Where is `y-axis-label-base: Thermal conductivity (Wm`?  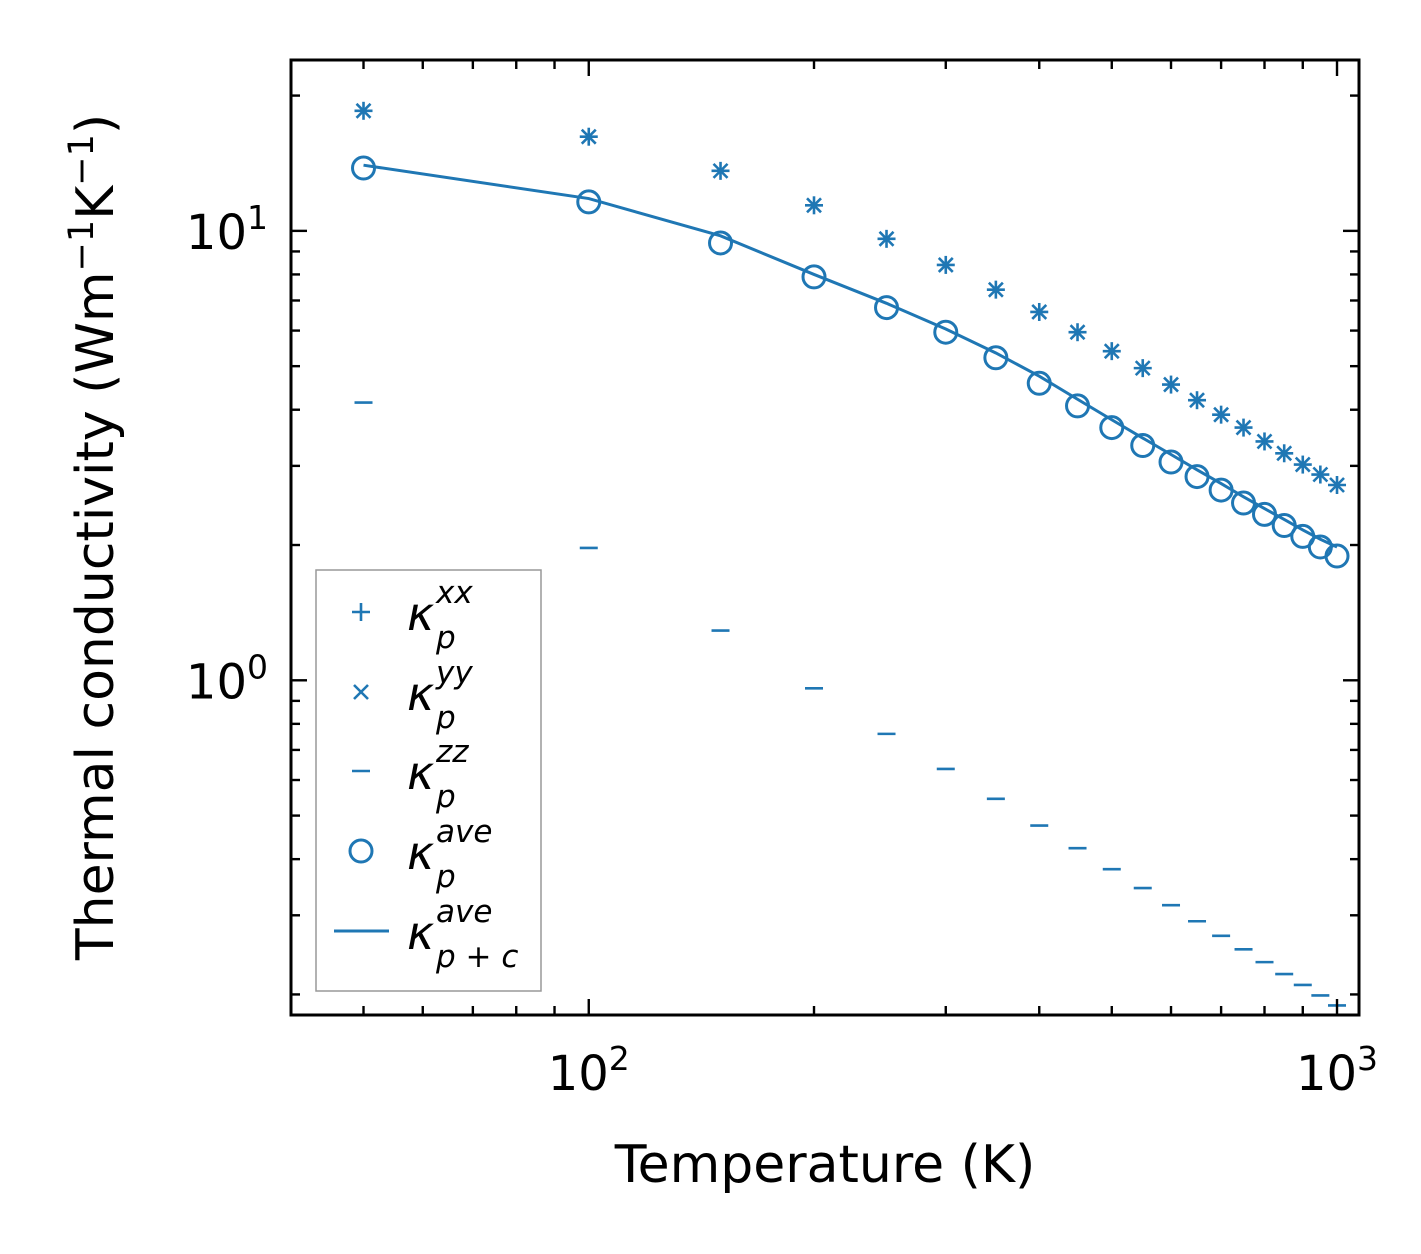 y-axis-label-base: Thermal conductivity (Wm is located at coordinates (96, 616).